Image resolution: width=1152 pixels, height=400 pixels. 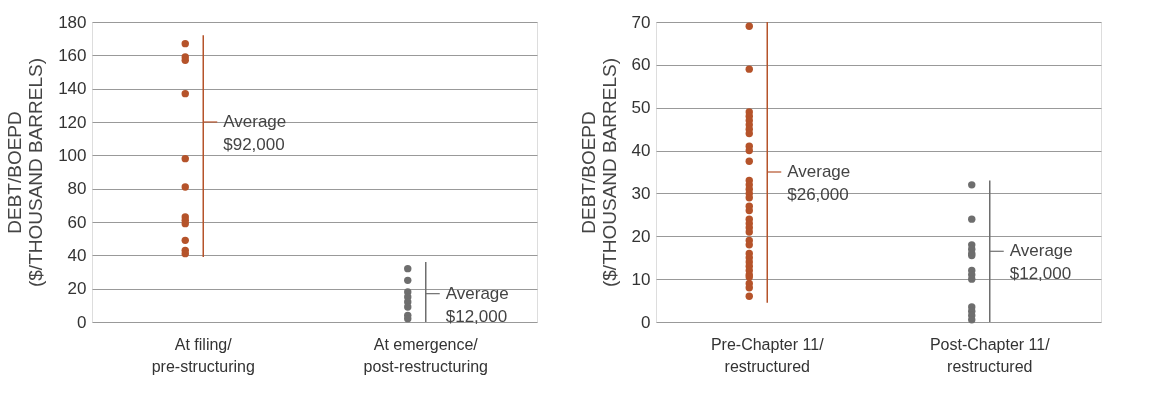 I want to click on x-tick-label: Post-Chapter 11/ restructured, so click(x=990, y=355).